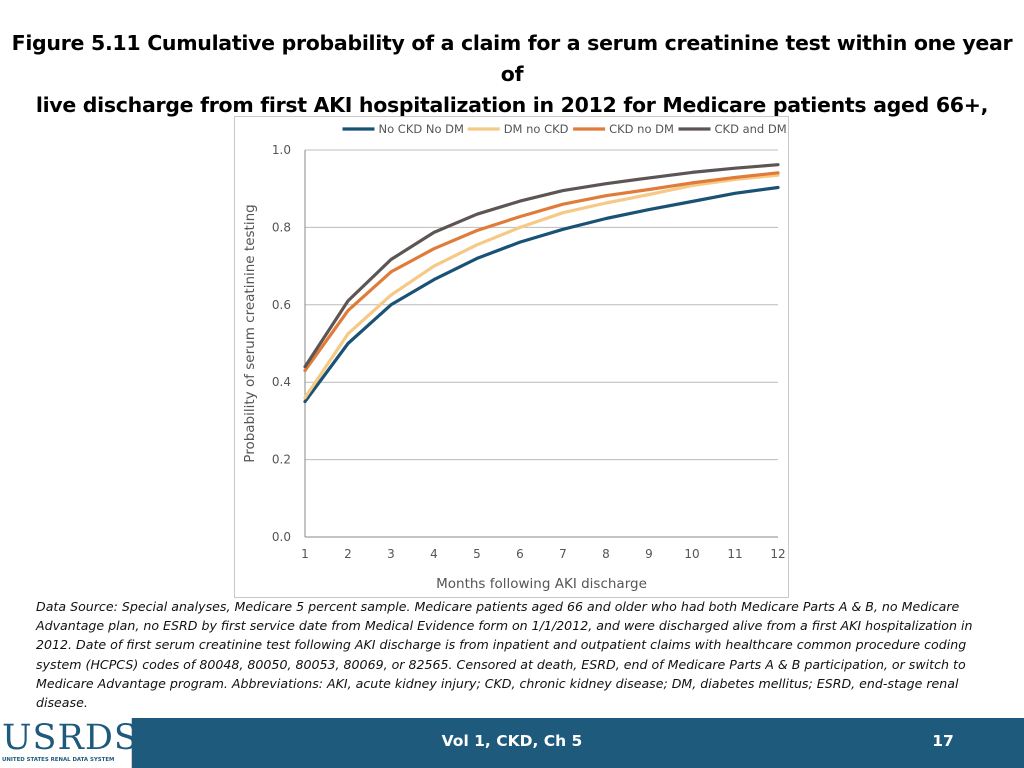 This screenshot has height=768, width=1024. I want to click on x-tick-label: 9, so click(649, 554).